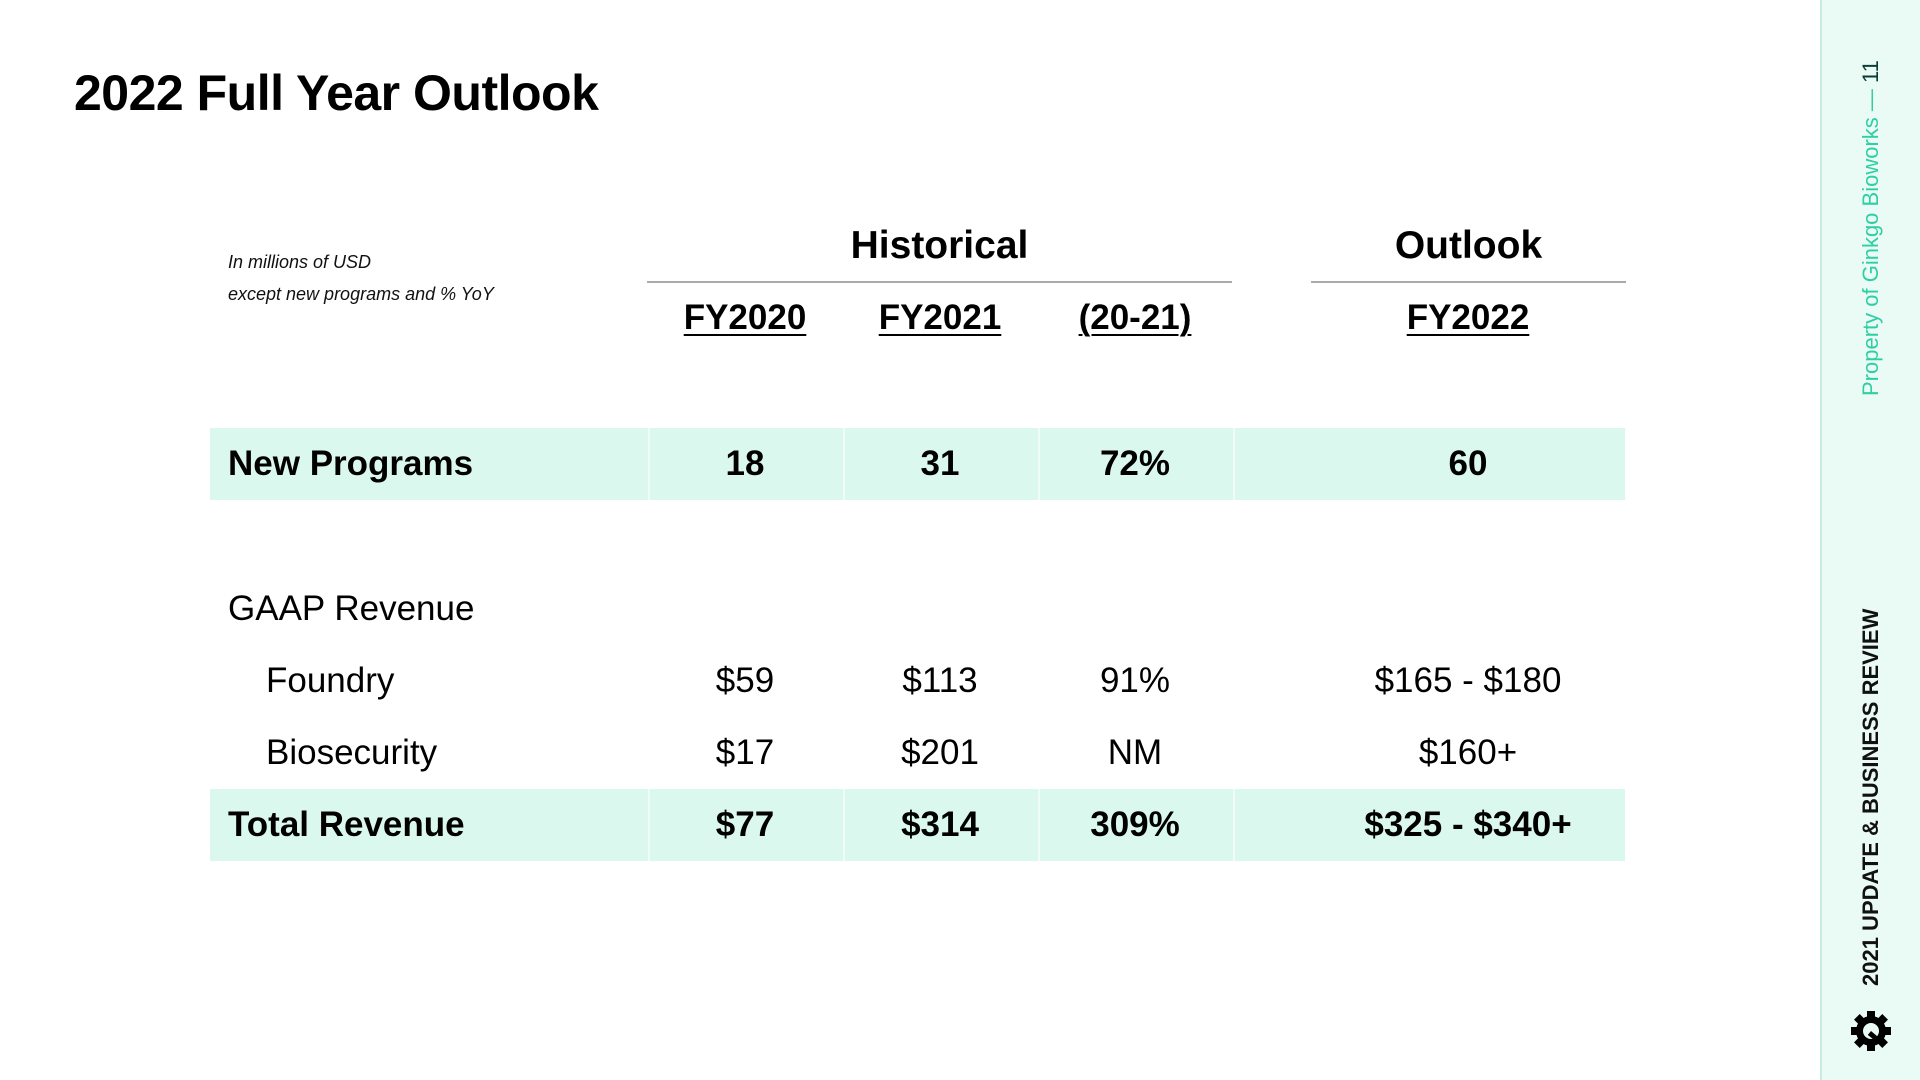  Describe the element at coordinates (1135, 824) in the screenshot. I see `table-cell: 309%` at that location.